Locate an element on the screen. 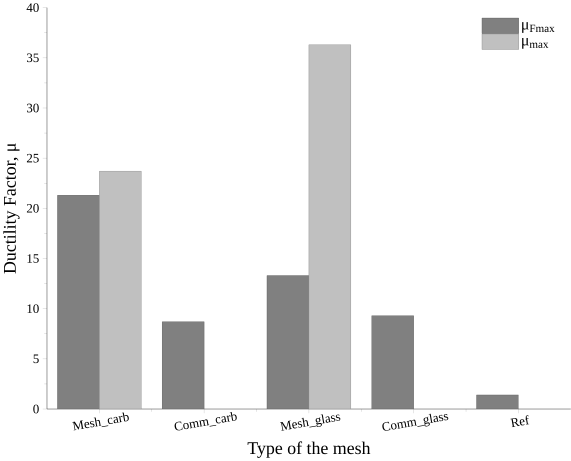 This screenshot has width=571, height=461. y-tick-label: 15 is located at coordinates (33, 258).